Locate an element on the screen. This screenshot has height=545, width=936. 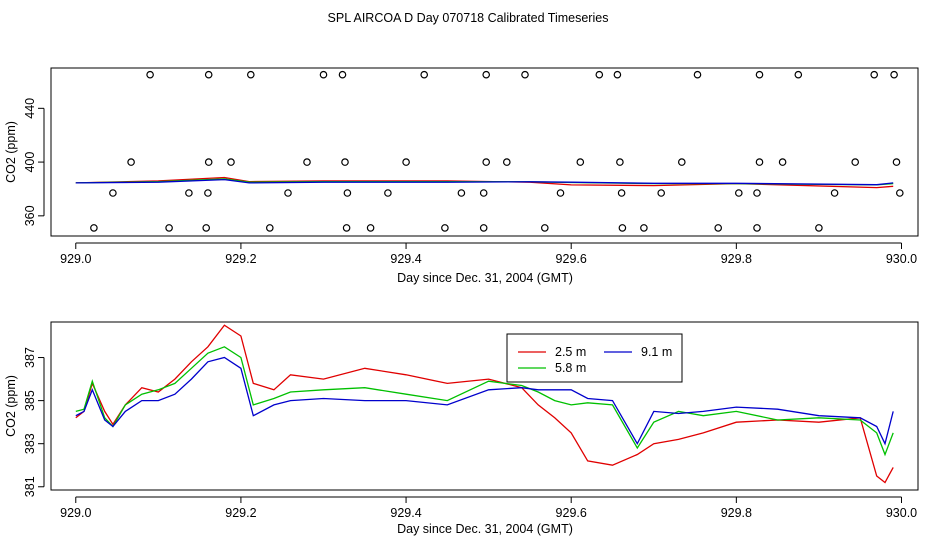
bottom-chart-y-label: CO2 (ppm) is located at coordinates (11, 406).